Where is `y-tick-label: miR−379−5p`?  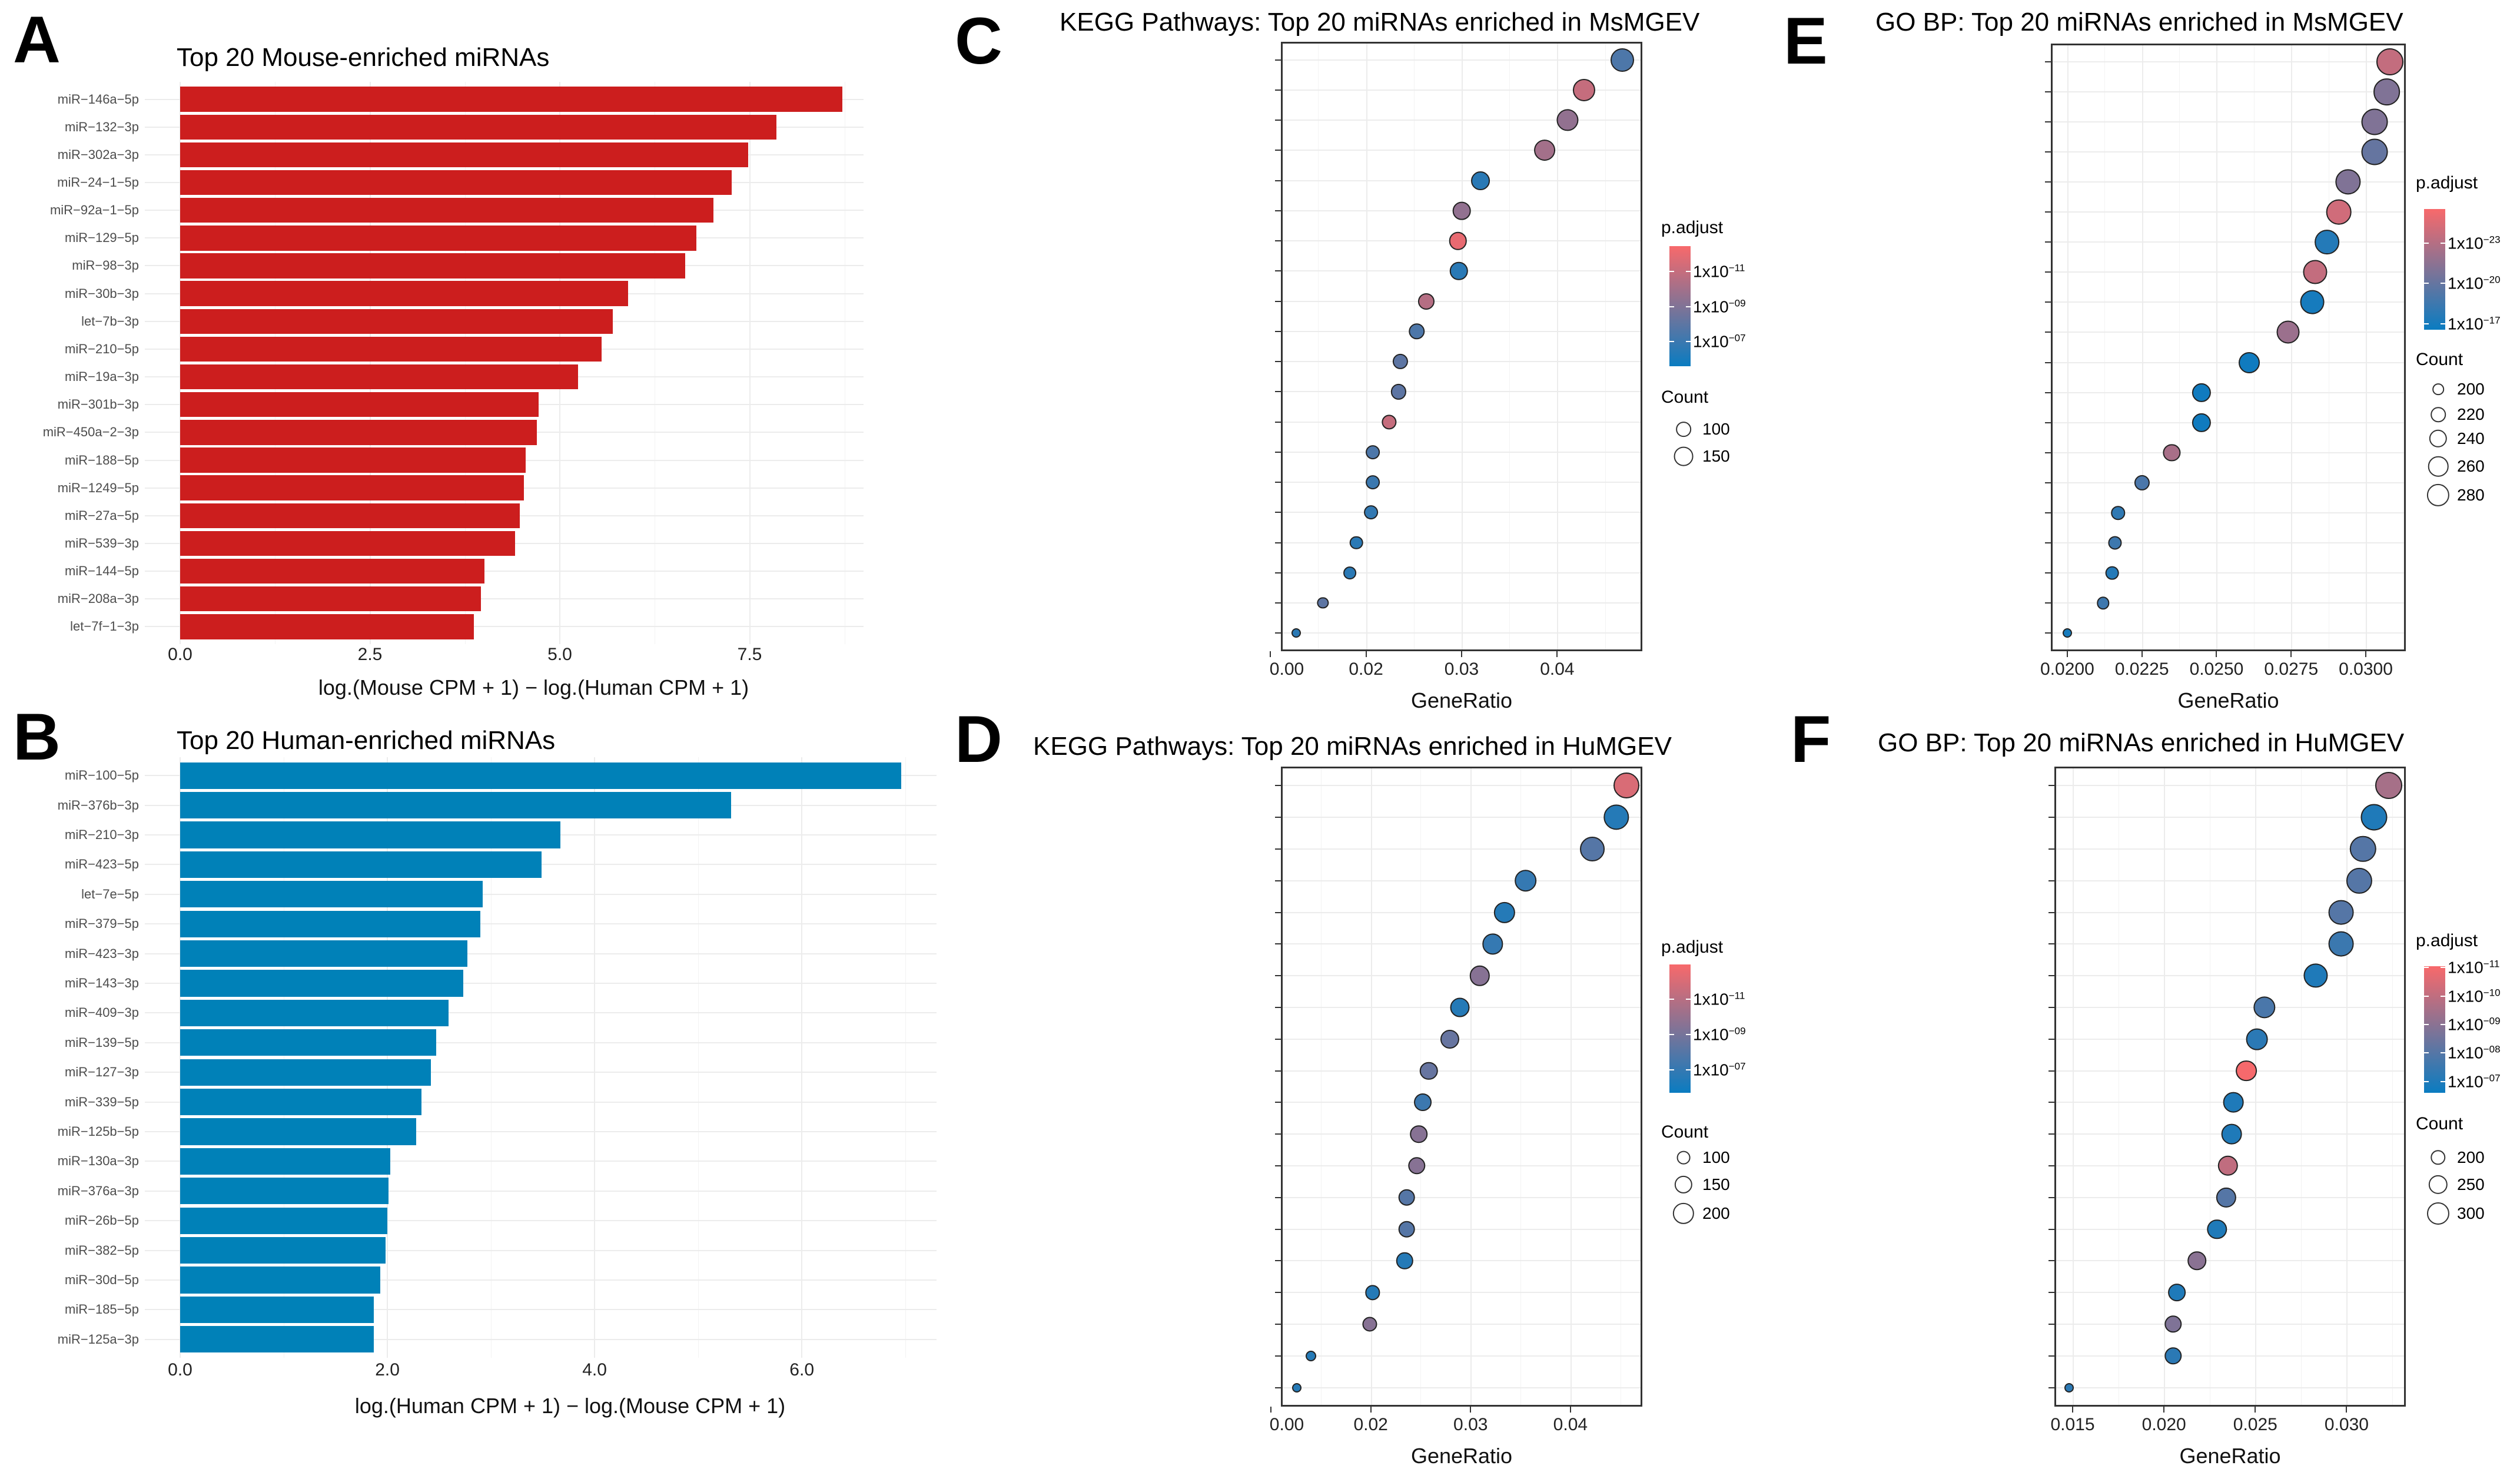
y-tick-label: miR−379−5p is located at coordinates (102, 923).